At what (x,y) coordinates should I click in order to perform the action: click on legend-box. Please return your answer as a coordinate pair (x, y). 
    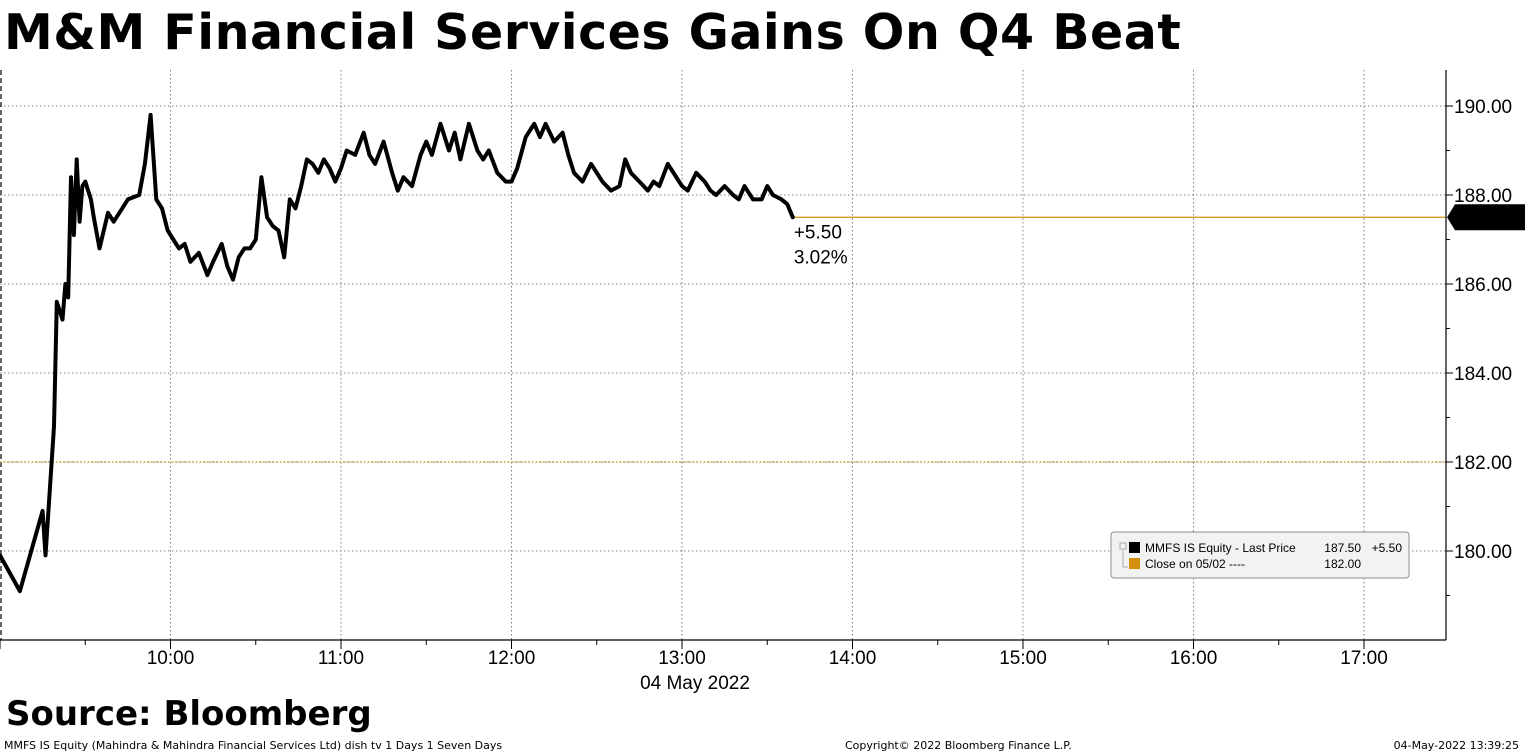
    Looking at the image, I should click on (1260, 555).